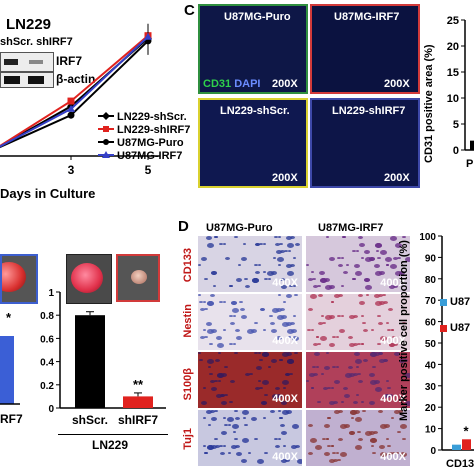 This screenshot has height=474, width=474. What do you see at coordinates (51, 293) in the screenshot?
I see `y-tick-label: 1` at bounding box center [51, 293].